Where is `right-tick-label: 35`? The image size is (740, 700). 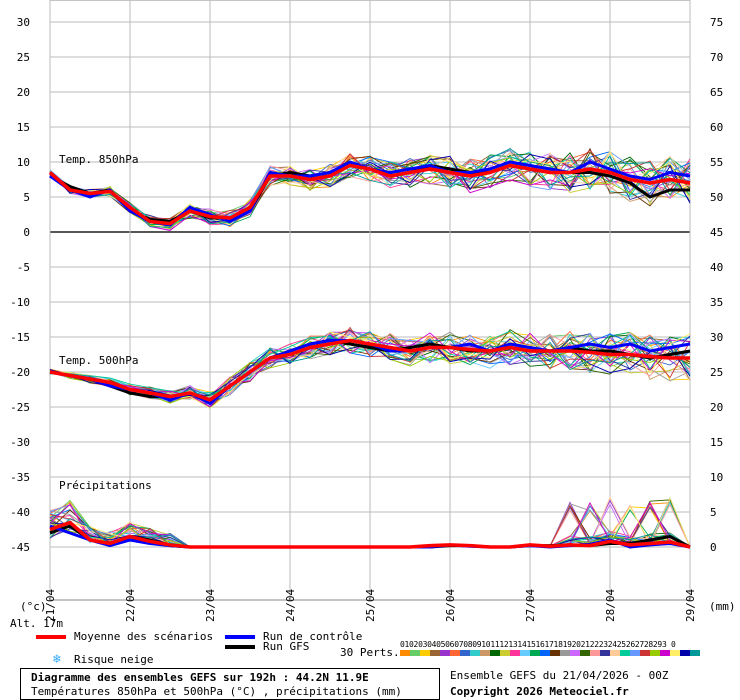
right-tick-label: 35 is located at coordinates (716, 302).